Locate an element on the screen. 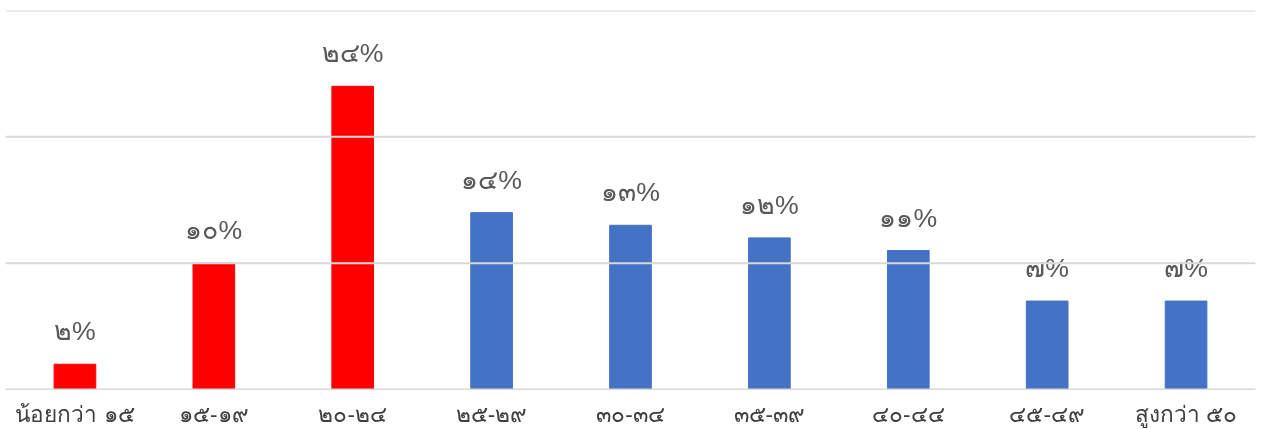 The image size is (1265, 429). x-tick-label: น้อยกว่า ๑๕ is located at coordinates (75, 413).